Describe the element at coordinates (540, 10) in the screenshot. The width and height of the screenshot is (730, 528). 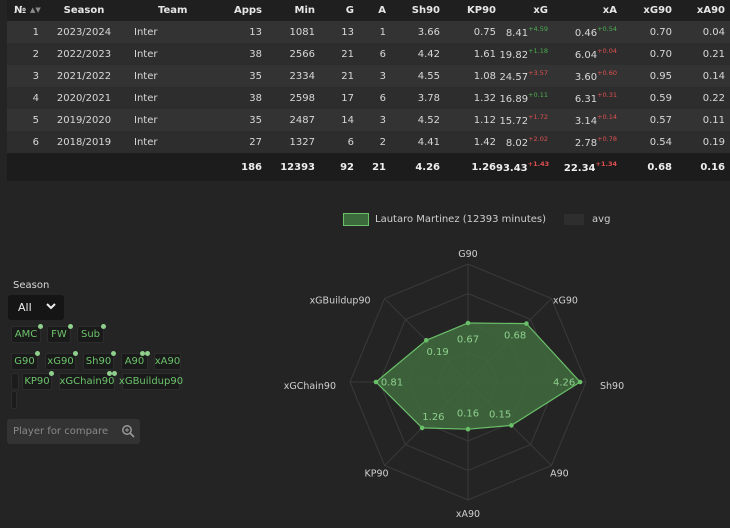
I see `col-header-xg: xG` at that location.